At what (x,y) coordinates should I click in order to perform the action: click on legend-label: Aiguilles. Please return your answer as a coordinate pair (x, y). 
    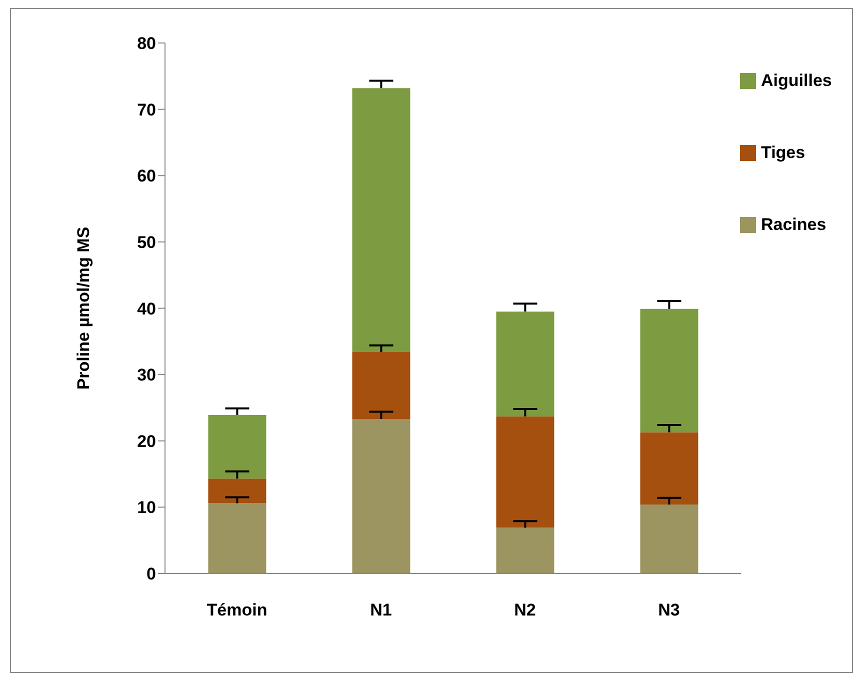
    Looking at the image, I should click on (796, 81).